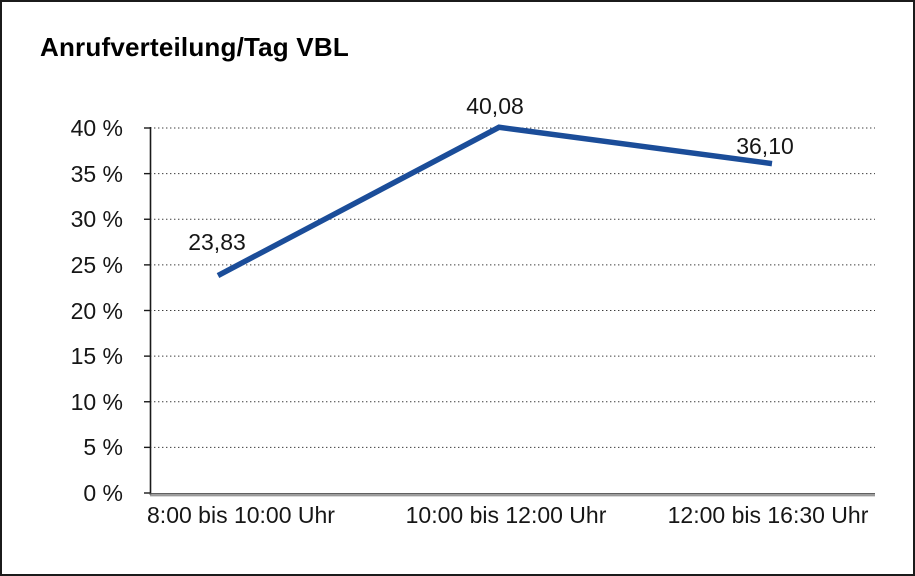 This screenshot has height=576, width=915. I want to click on y-axis-tick-label: 10 %, so click(96, 401).